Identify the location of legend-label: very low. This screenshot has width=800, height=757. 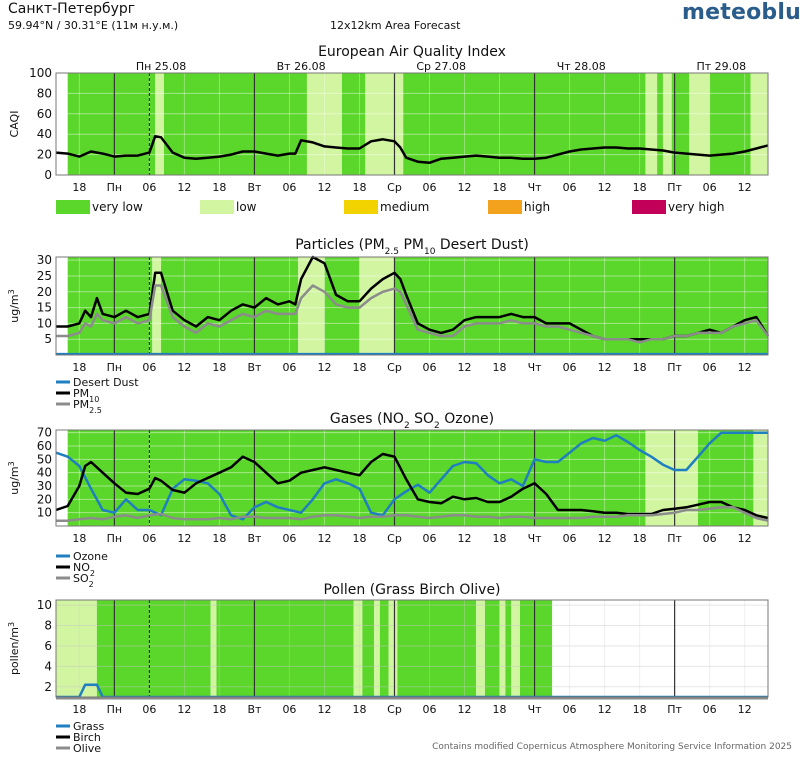
(117, 207).